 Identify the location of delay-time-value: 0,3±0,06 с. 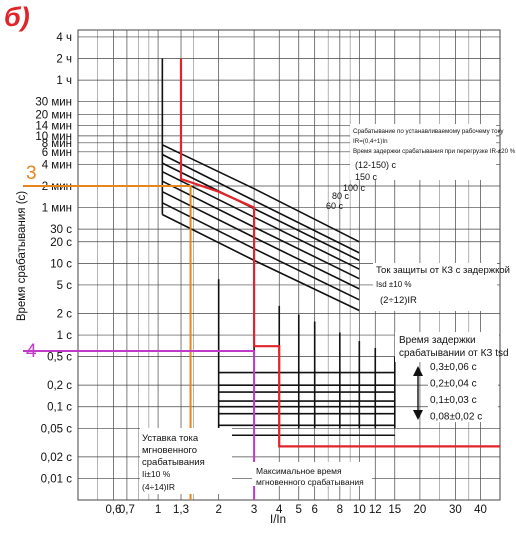
(453, 367).